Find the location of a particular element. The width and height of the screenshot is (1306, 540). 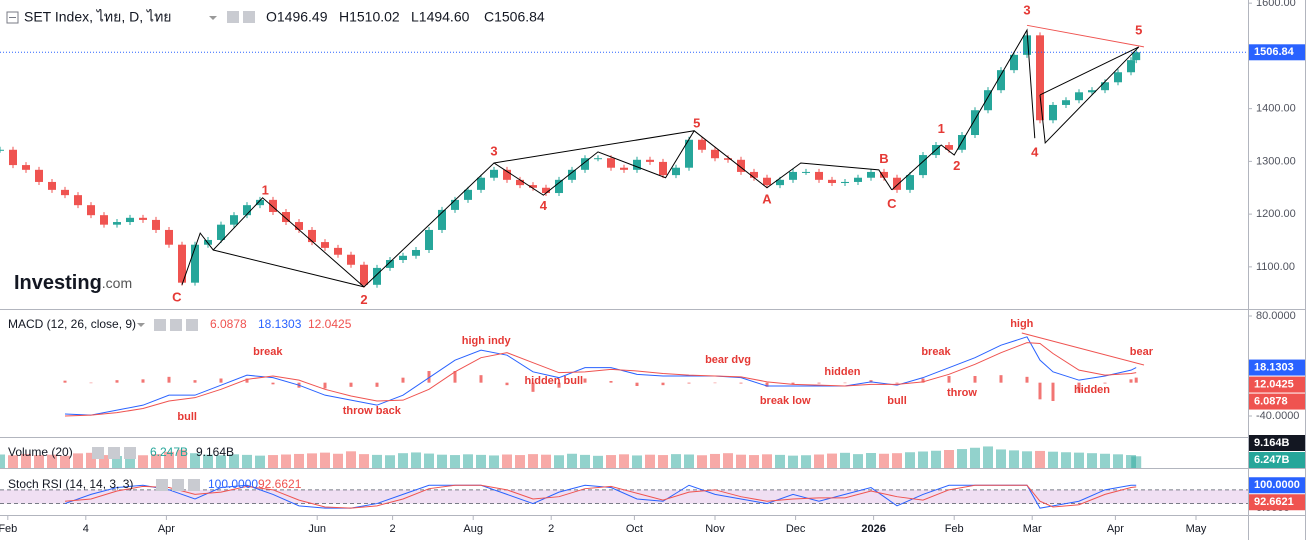

watermark-suffix: .com is located at coordinates (117, 283).